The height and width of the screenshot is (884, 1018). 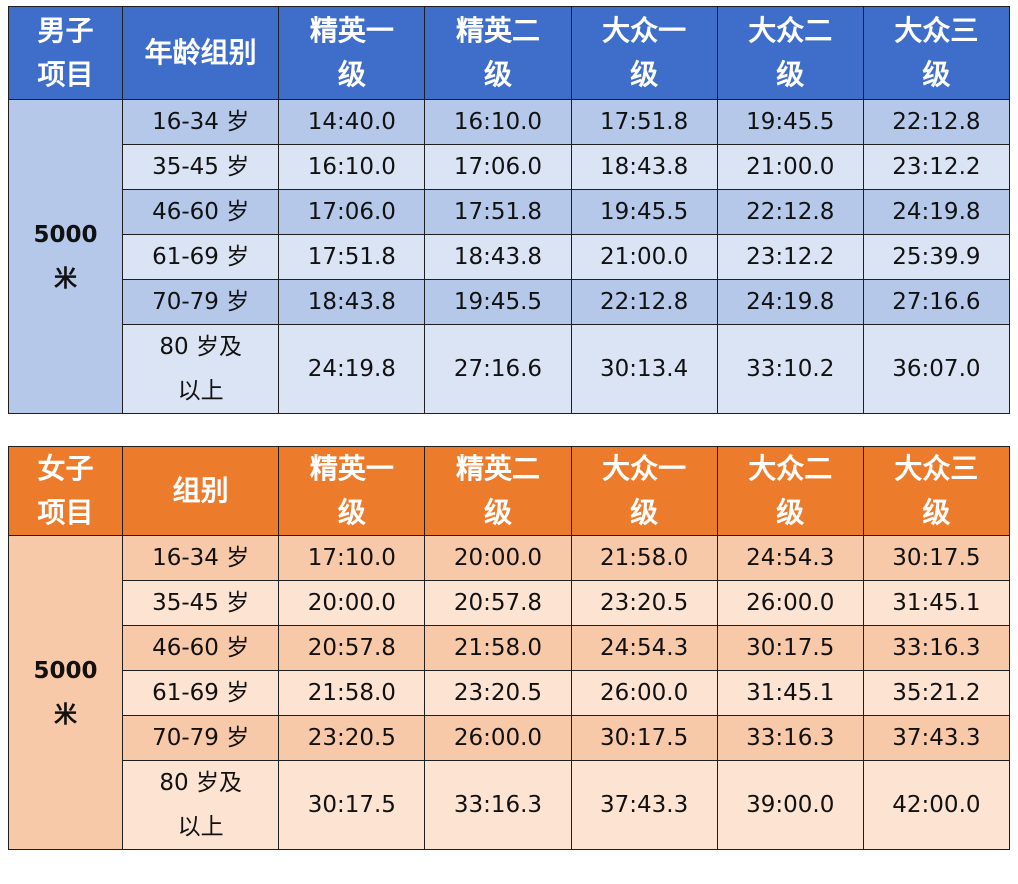 I want to click on women-group-header: 组别, so click(x=201, y=491).